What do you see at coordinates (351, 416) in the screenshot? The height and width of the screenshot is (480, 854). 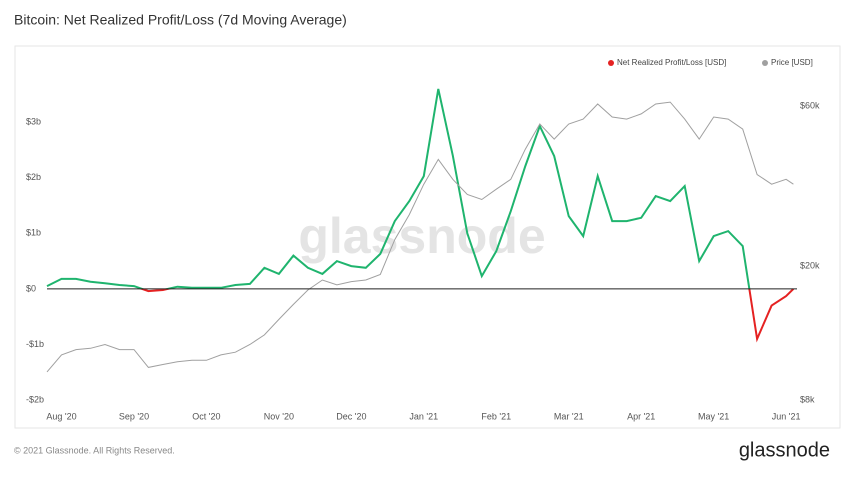 I see `x-tick-label: Dec '20` at bounding box center [351, 416].